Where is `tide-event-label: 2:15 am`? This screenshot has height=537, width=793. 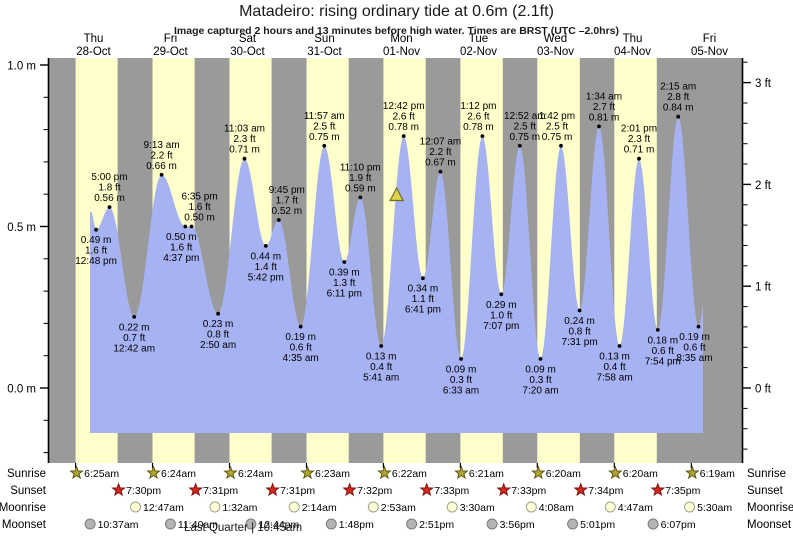
tide-event-label: 2:15 am is located at coordinates (678, 87).